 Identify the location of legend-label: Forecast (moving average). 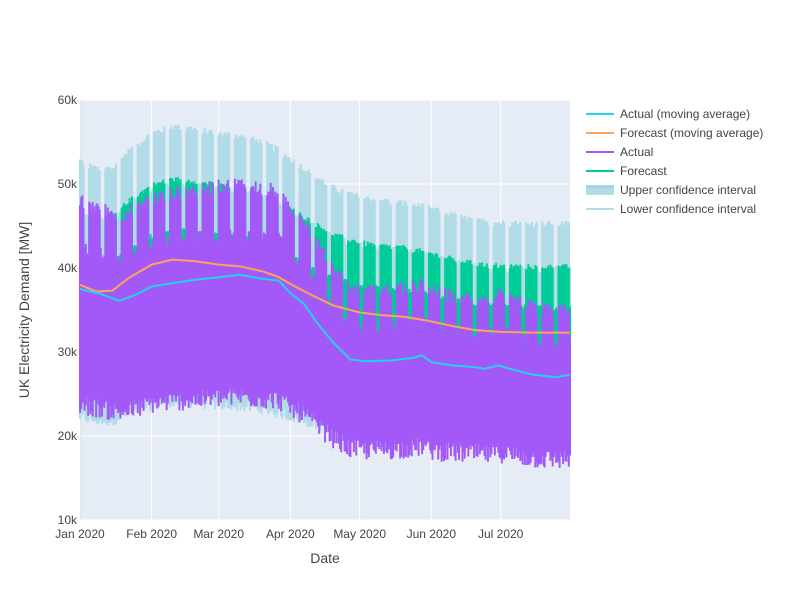
(691, 133).